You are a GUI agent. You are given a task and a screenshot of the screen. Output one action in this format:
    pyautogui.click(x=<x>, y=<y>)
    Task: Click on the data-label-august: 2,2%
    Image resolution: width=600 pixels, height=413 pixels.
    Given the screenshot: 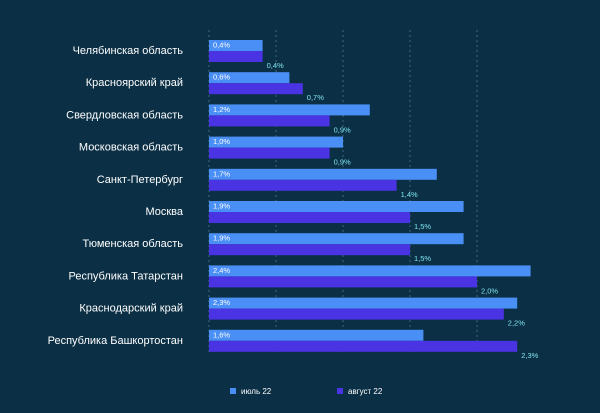 What is the action you would take?
    pyautogui.click(x=516, y=323)
    